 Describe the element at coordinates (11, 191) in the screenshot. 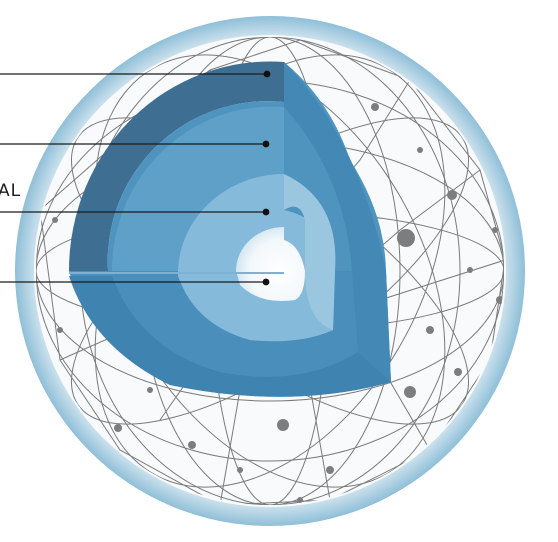

I see `layer-label-partial: AL` at that location.